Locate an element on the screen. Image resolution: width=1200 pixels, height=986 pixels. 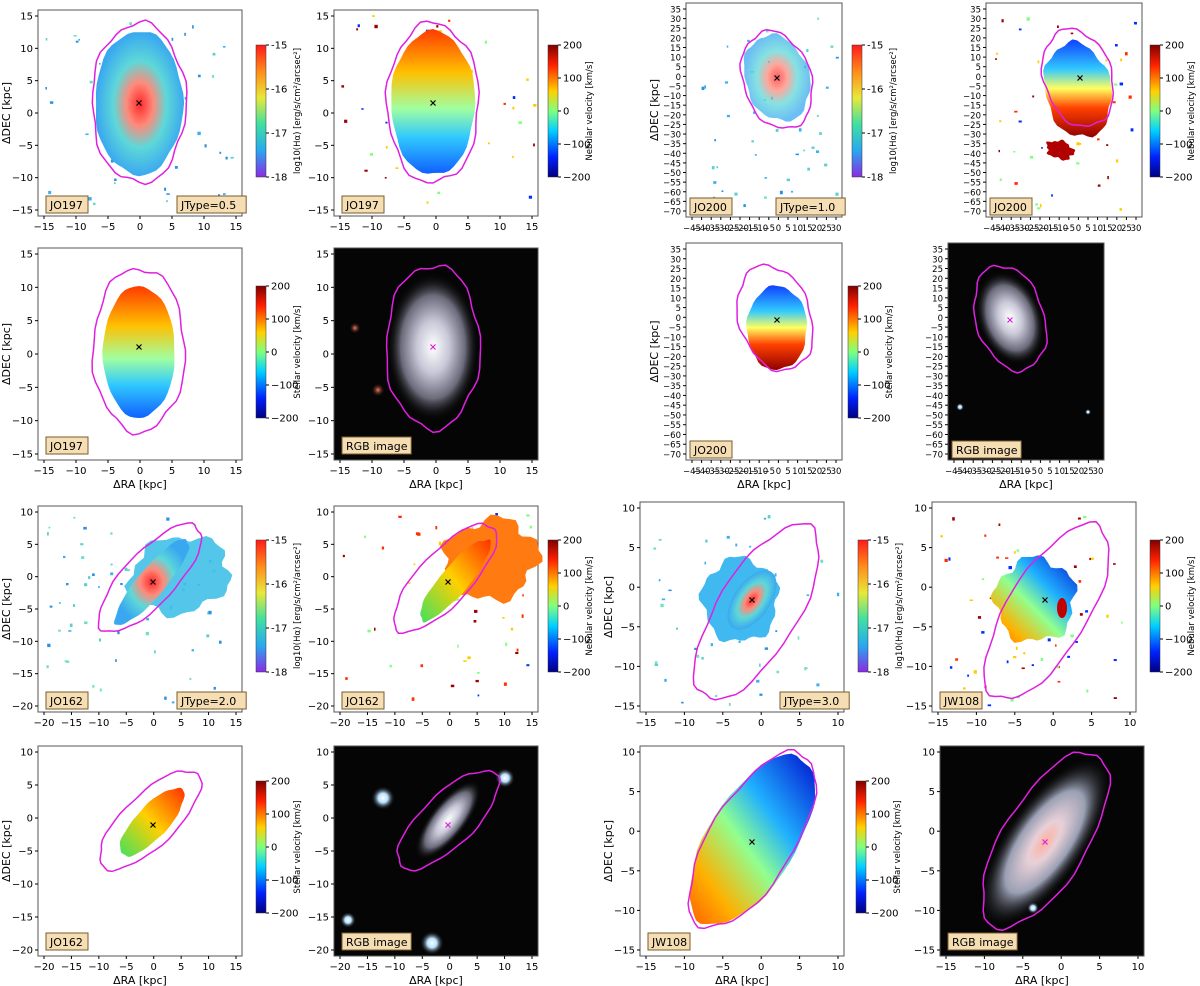
jtype-tag-box is located at coordinates (211, 204).